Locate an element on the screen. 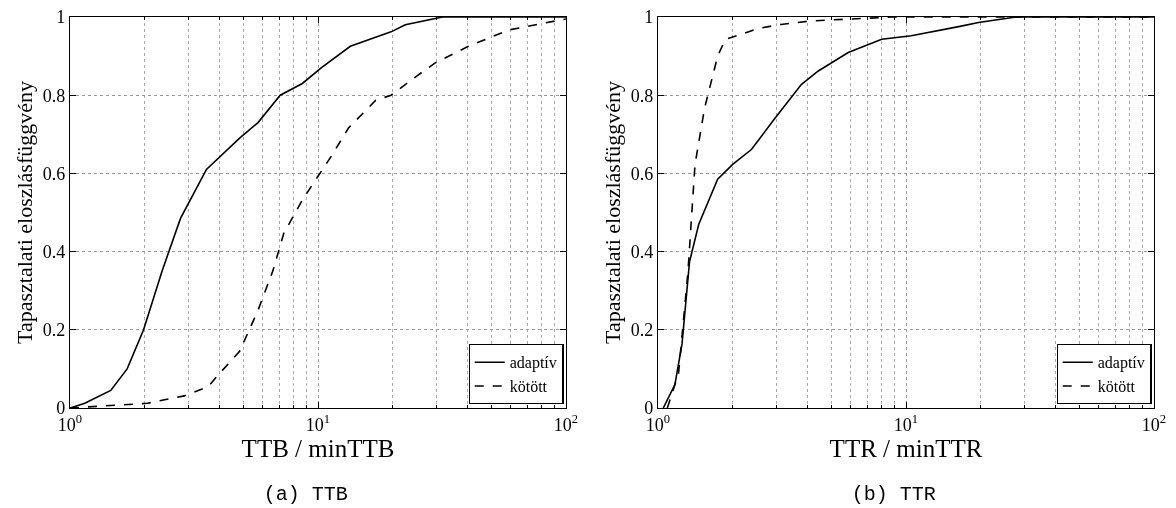  x-axis-title: TTR / minTTR is located at coordinates (906, 448).